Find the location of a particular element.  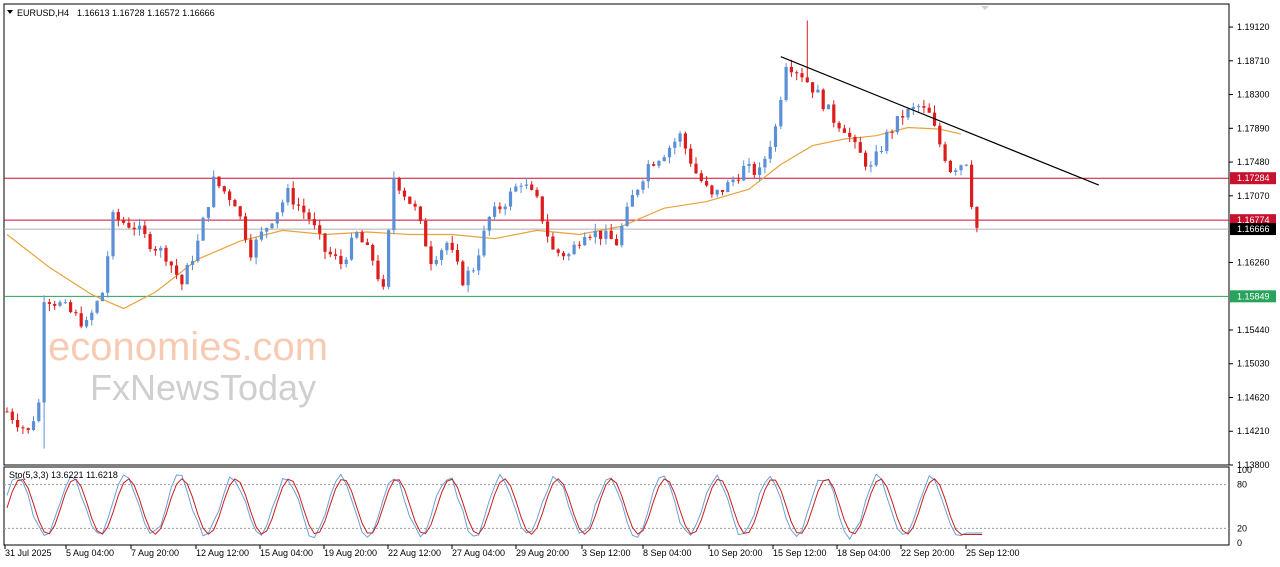

time-tick-label: 7 Aug 20:00 is located at coordinates (155, 553).